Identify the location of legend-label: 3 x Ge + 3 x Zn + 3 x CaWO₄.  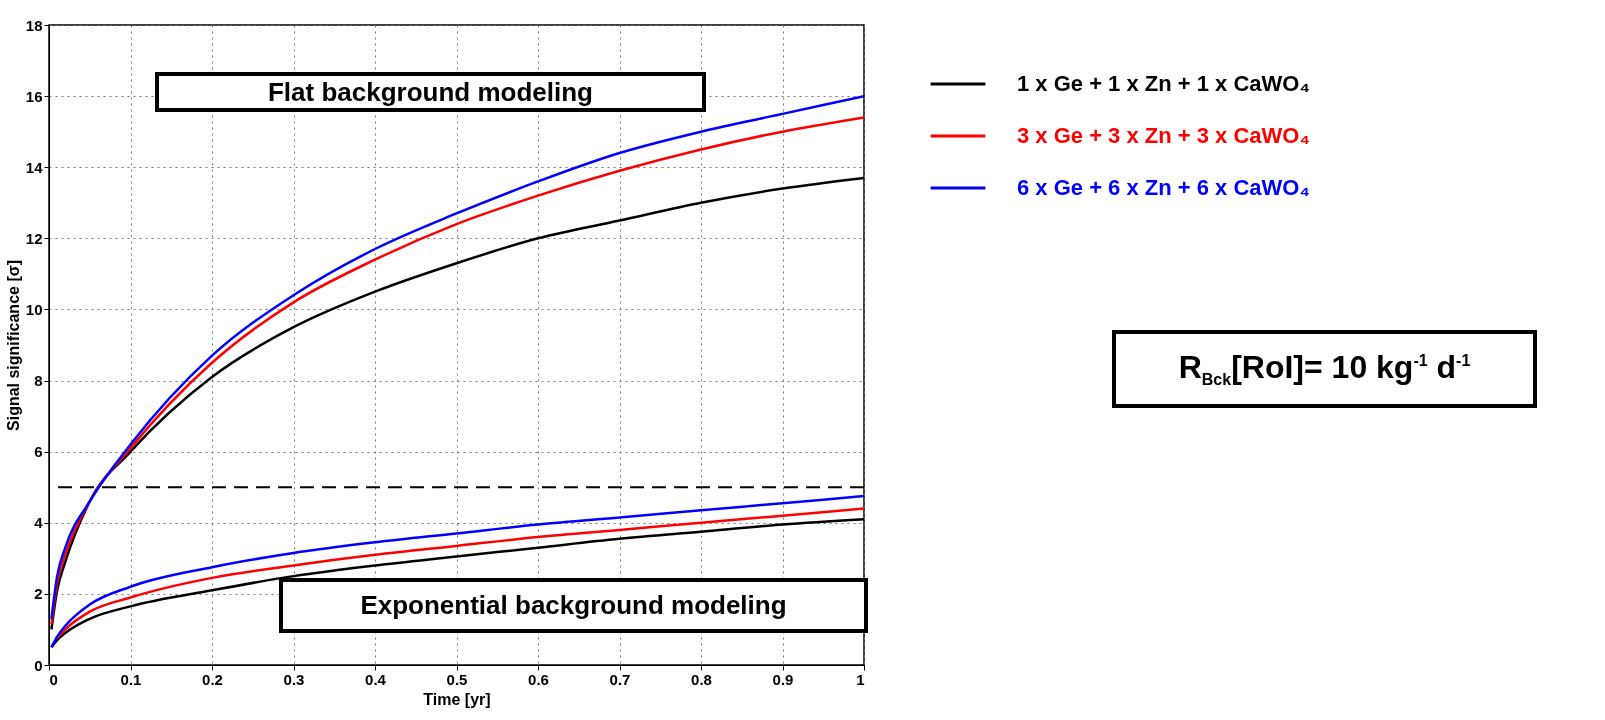
(1163, 135).